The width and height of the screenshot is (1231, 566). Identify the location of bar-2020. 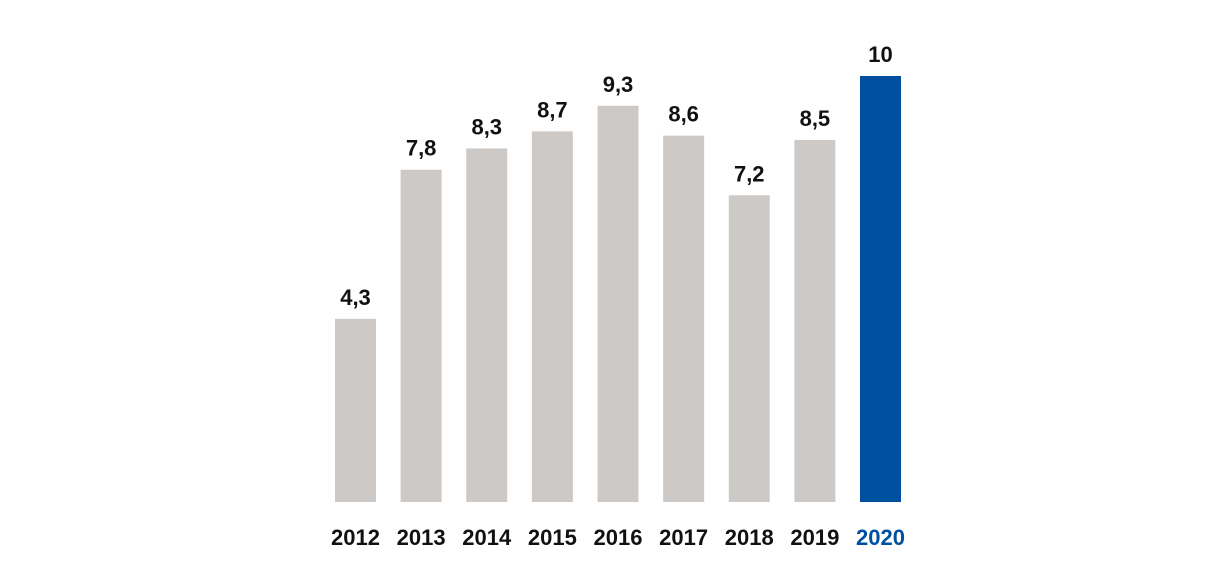
(880, 289).